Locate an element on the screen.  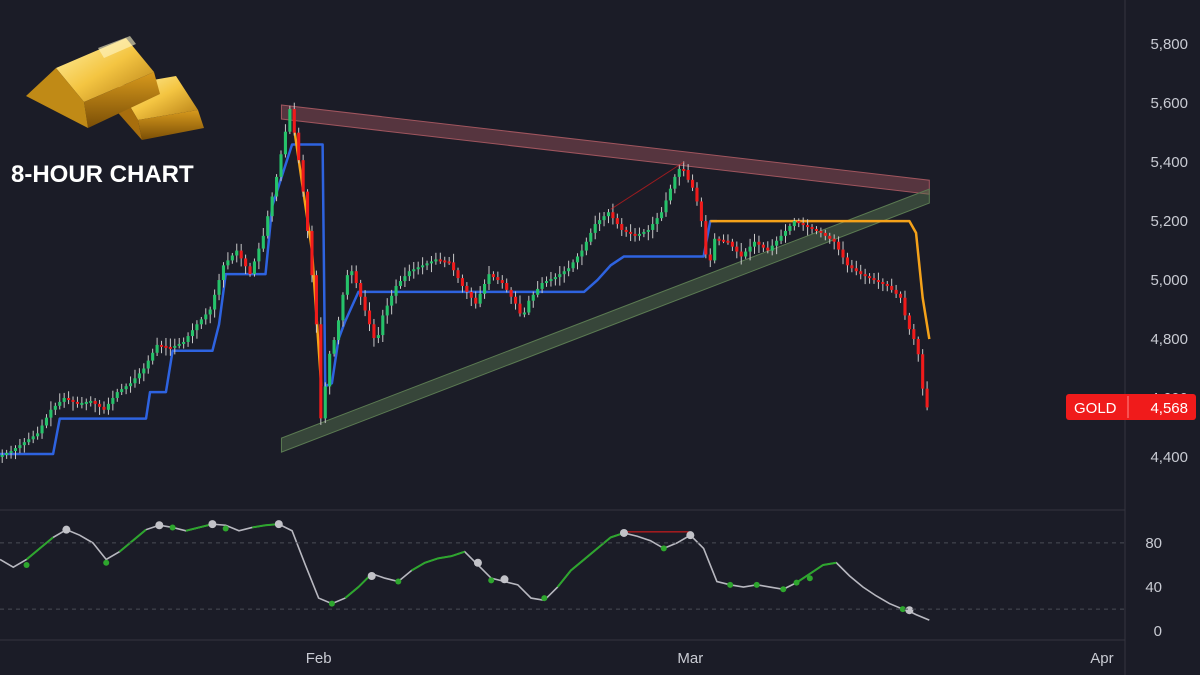
y-tick-label: 5,000 is located at coordinates (1169, 280).